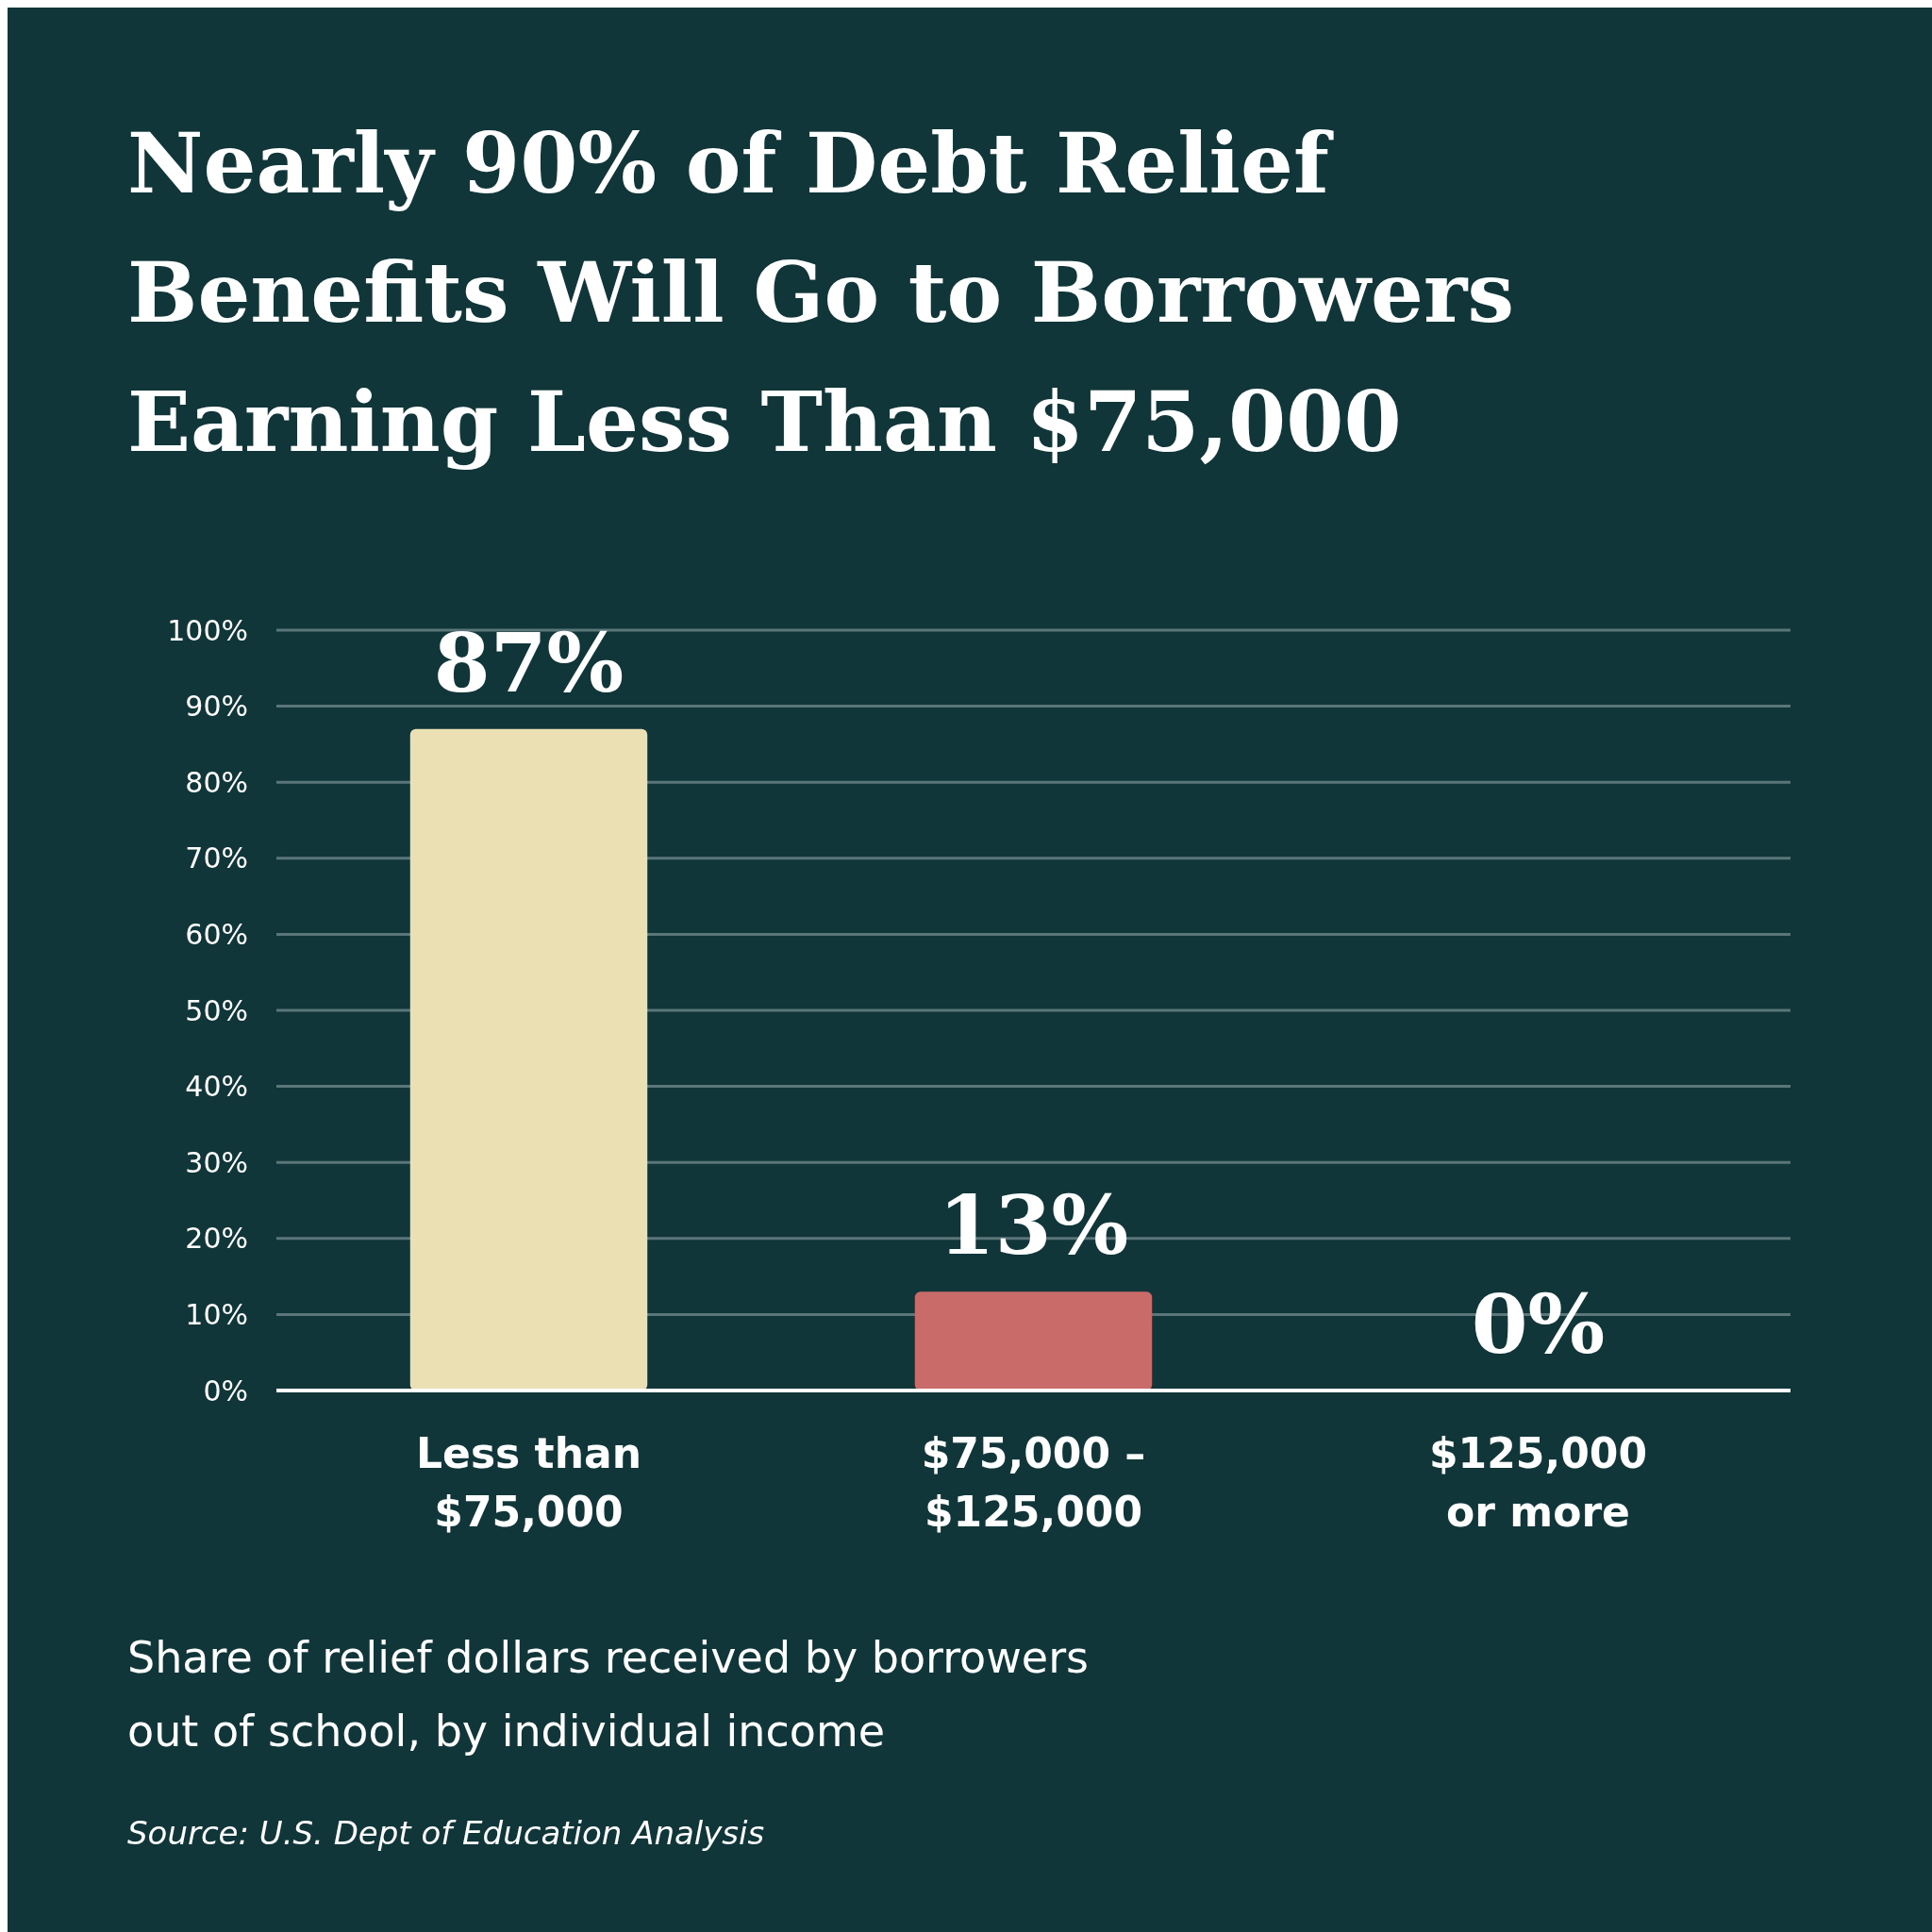 The image size is (1932, 1932). What do you see at coordinates (821, 293) in the screenshot?
I see `chart-title: Nearly 90% of Debt Relief Benefits Will Go to Borrowers Earning Less Than $75,000` at bounding box center [821, 293].